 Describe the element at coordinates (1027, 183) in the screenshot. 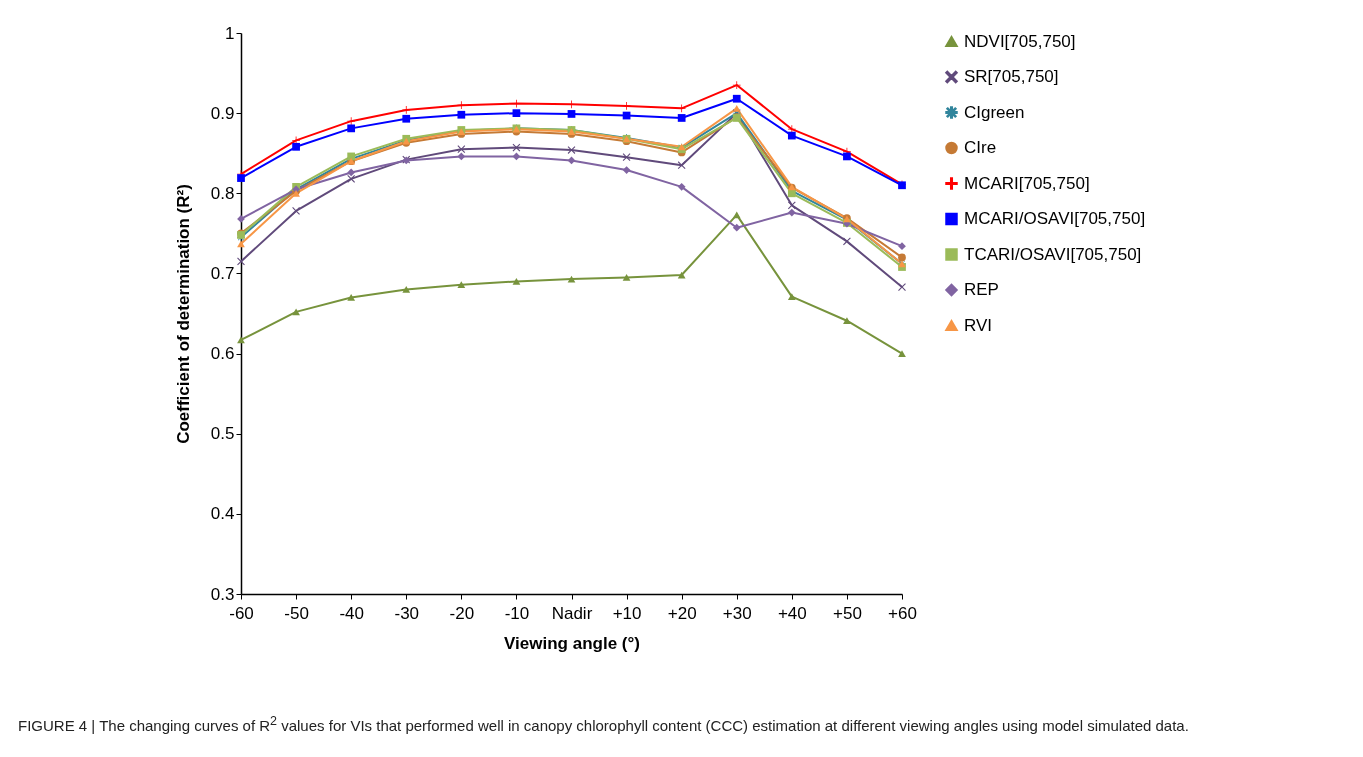

I see `legend-label: MCARI[705,750]` at that location.